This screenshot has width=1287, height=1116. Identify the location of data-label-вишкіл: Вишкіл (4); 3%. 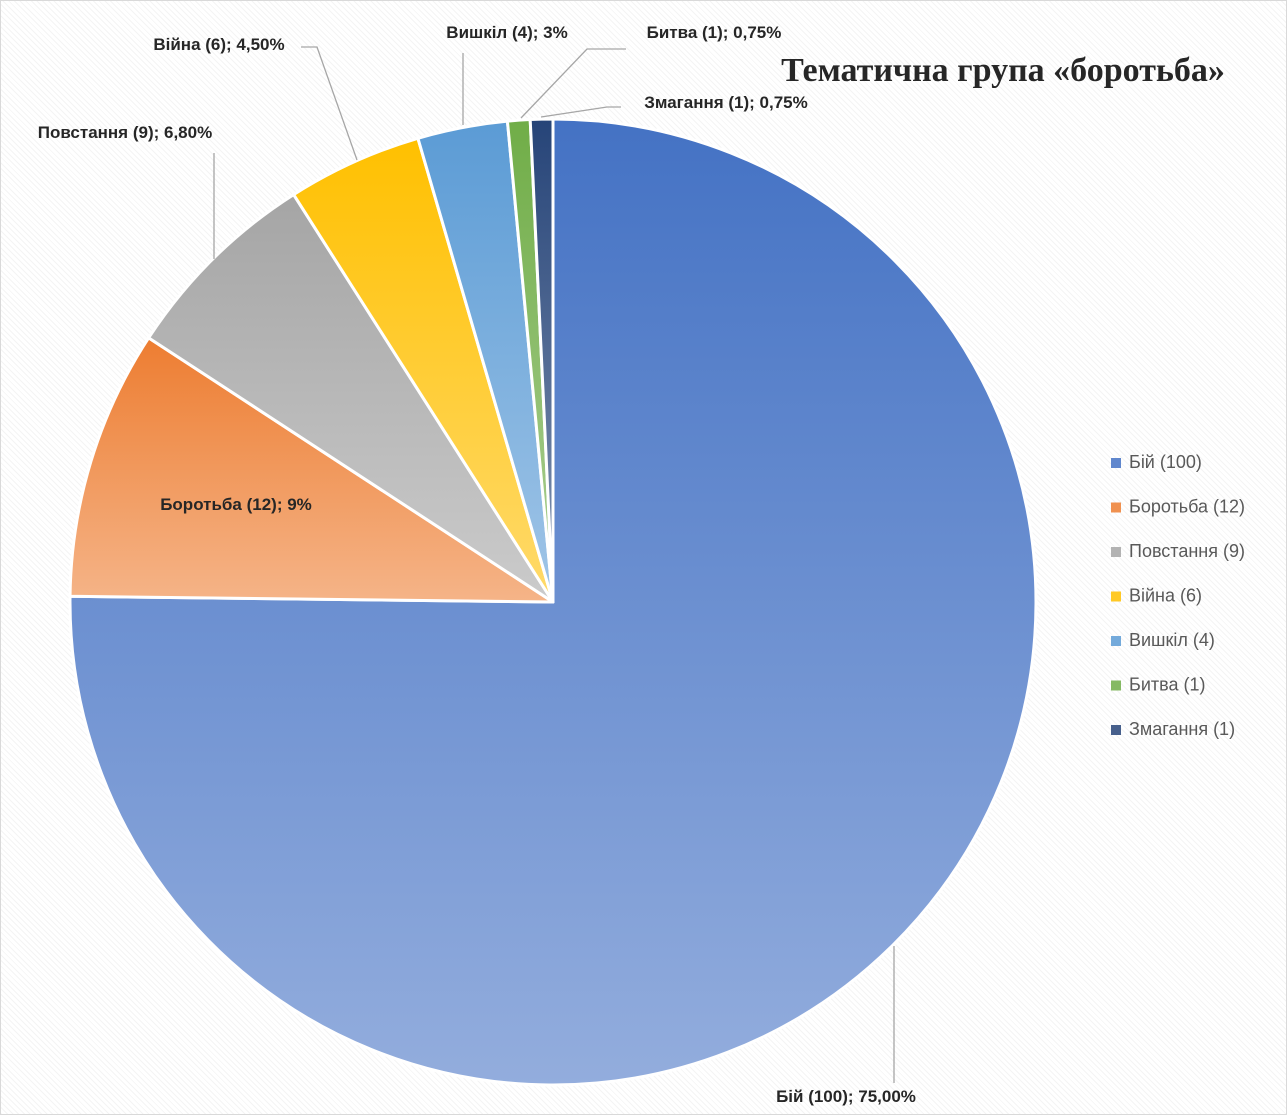
(506, 32).